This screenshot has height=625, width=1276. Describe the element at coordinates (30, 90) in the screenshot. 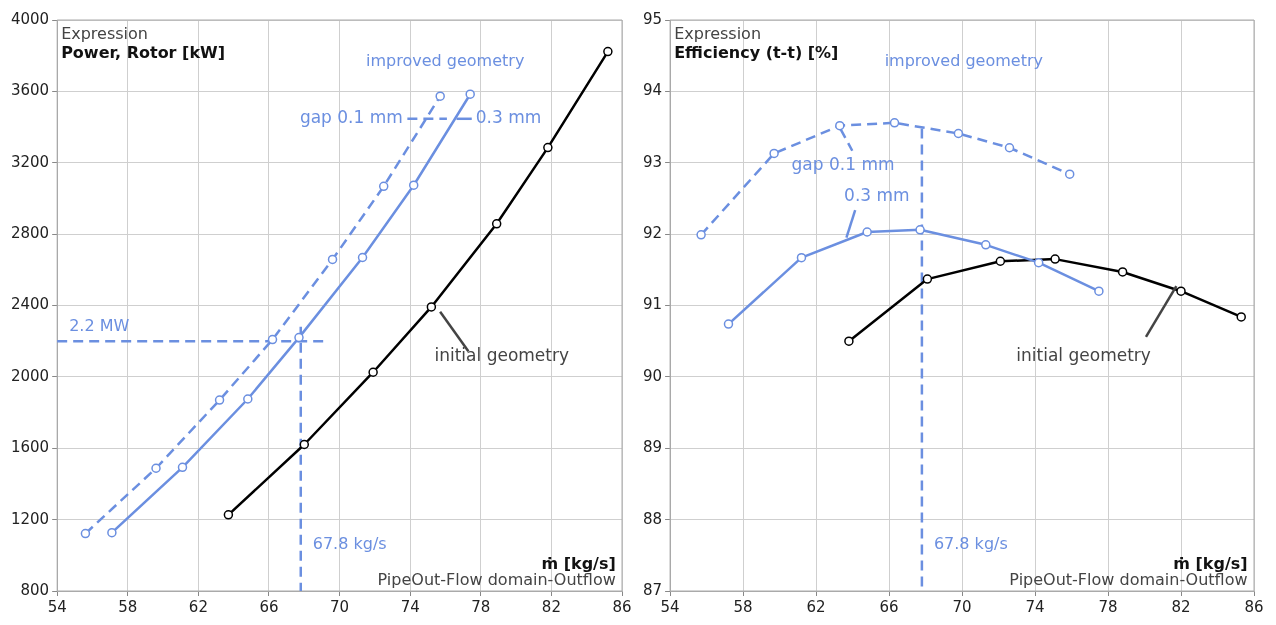

I see `y-tick-label: 3600` at that location.